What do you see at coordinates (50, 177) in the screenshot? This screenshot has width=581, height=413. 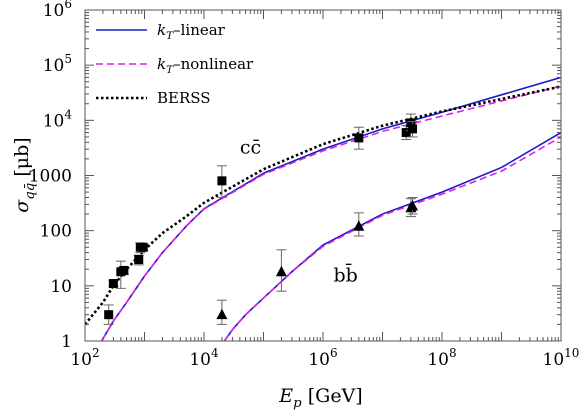 I see `y-tick-label: 1000` at bounding box center [50, 177].